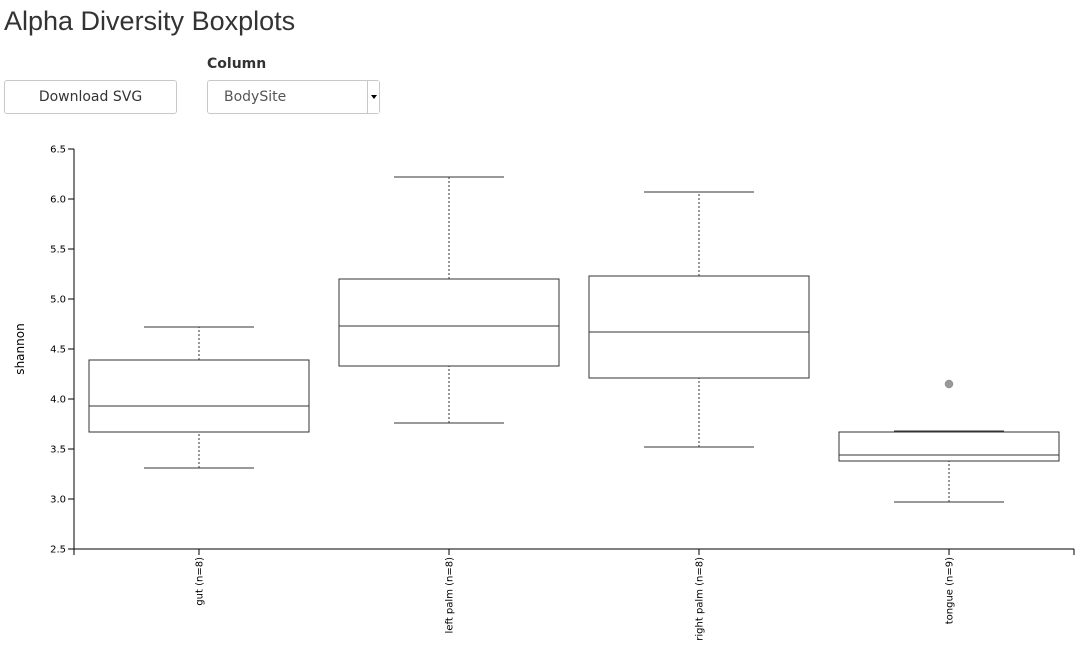 This screenshot has height=652, width=1086. What do you see at coordinates (950, 590) in the screenshot?
I see `x-tick-label: tongue (n=9)` at bounding box center [950, 590].